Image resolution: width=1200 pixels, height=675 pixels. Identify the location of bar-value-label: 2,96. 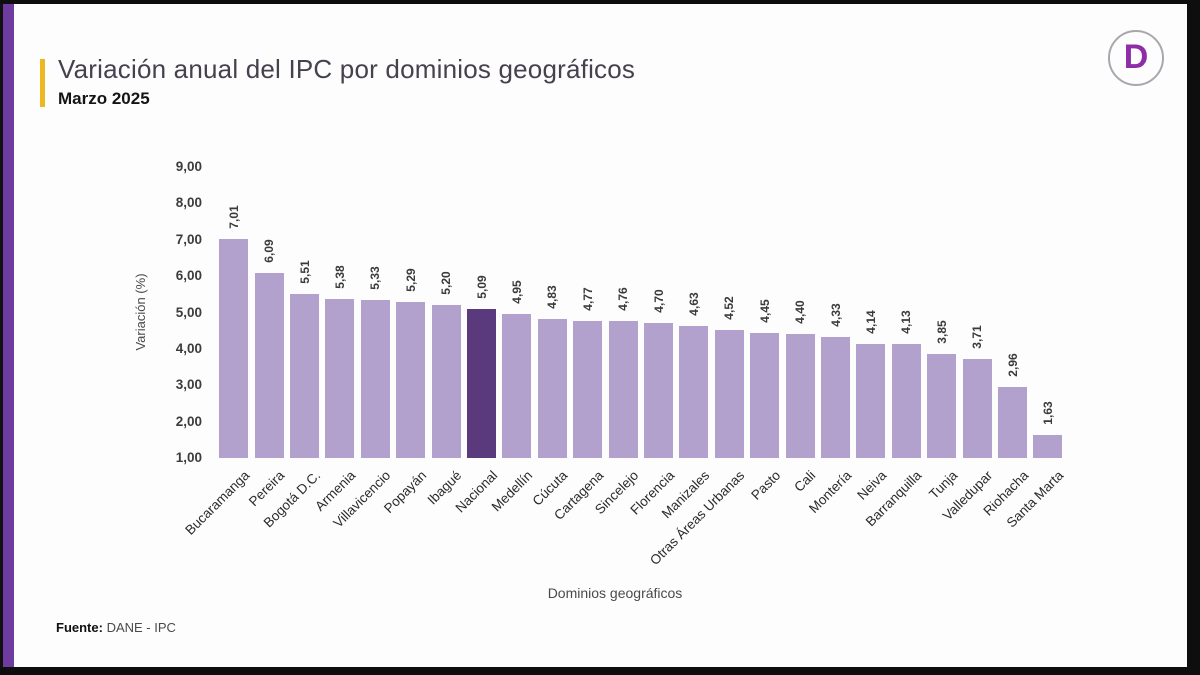
(1012, 365).